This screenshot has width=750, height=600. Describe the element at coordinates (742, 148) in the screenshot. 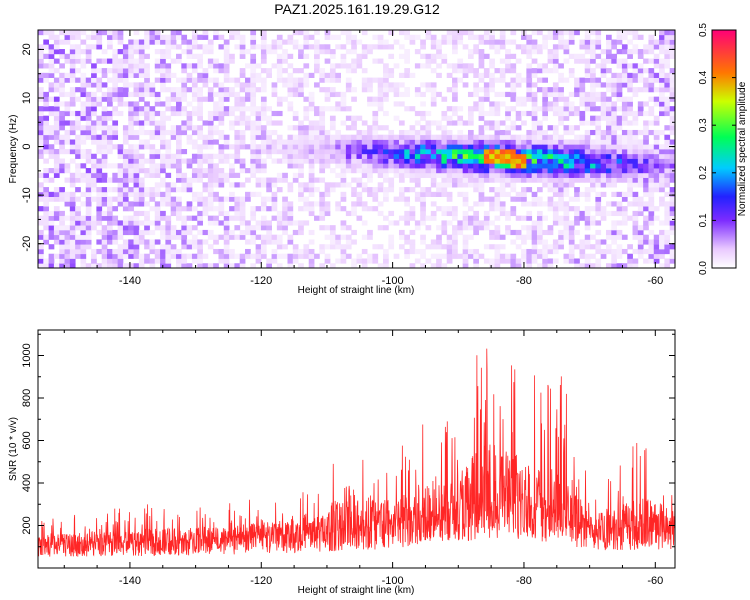

I see `colorbar-label: Normalized spectral amplitude` at that location.